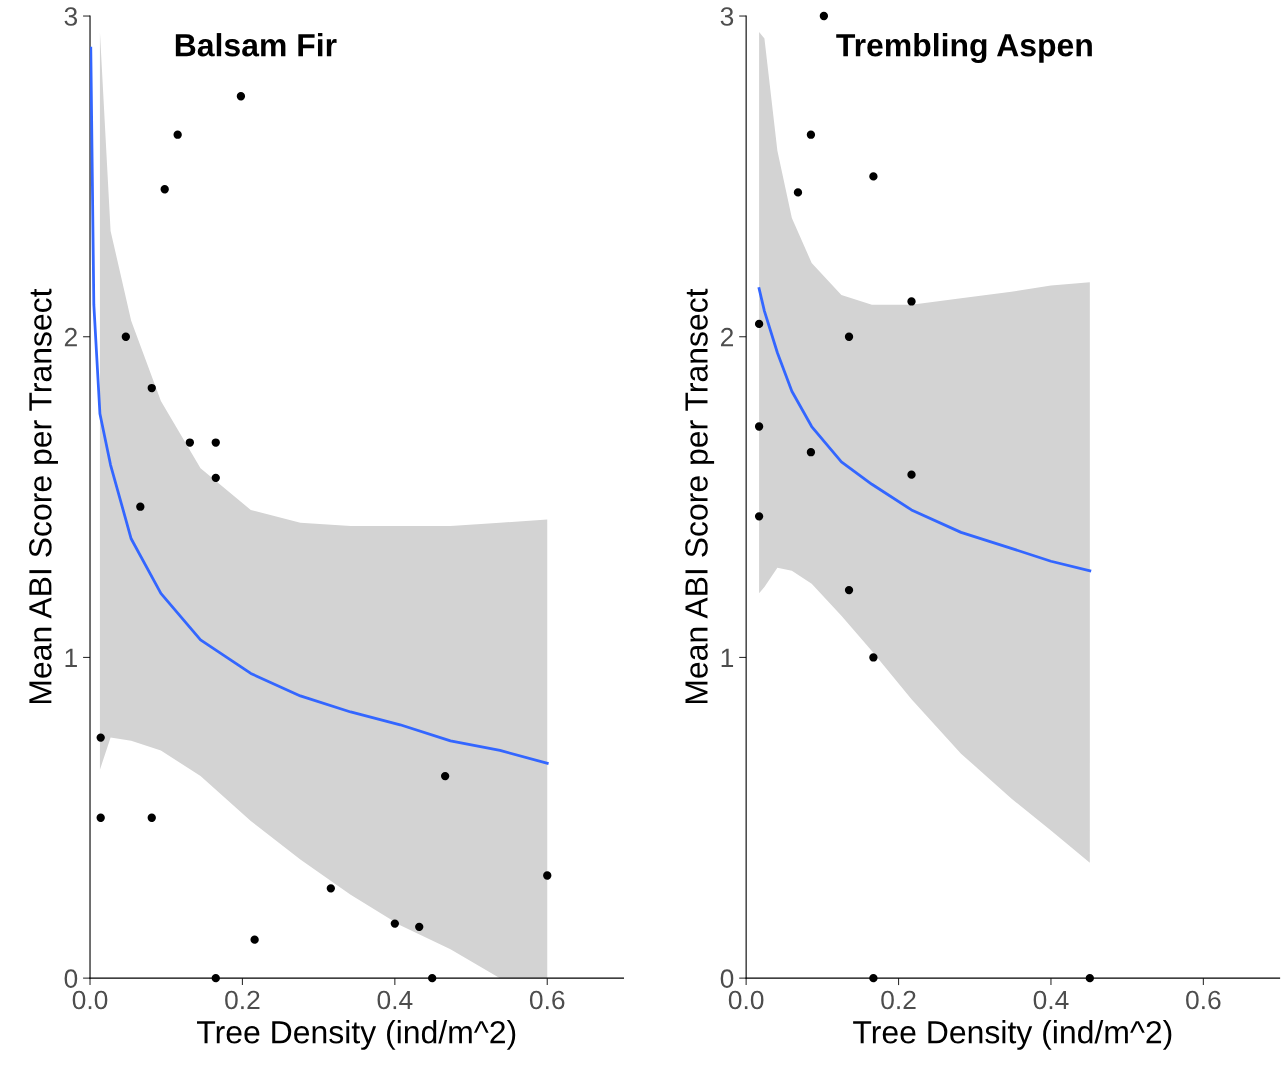 The height and width of the screenshot is (1069, 1286). What do you see at coordinates (256, 45) in the screenshot?
I see `chart-title: Balsam Fir` at bounding box center [256, 45].